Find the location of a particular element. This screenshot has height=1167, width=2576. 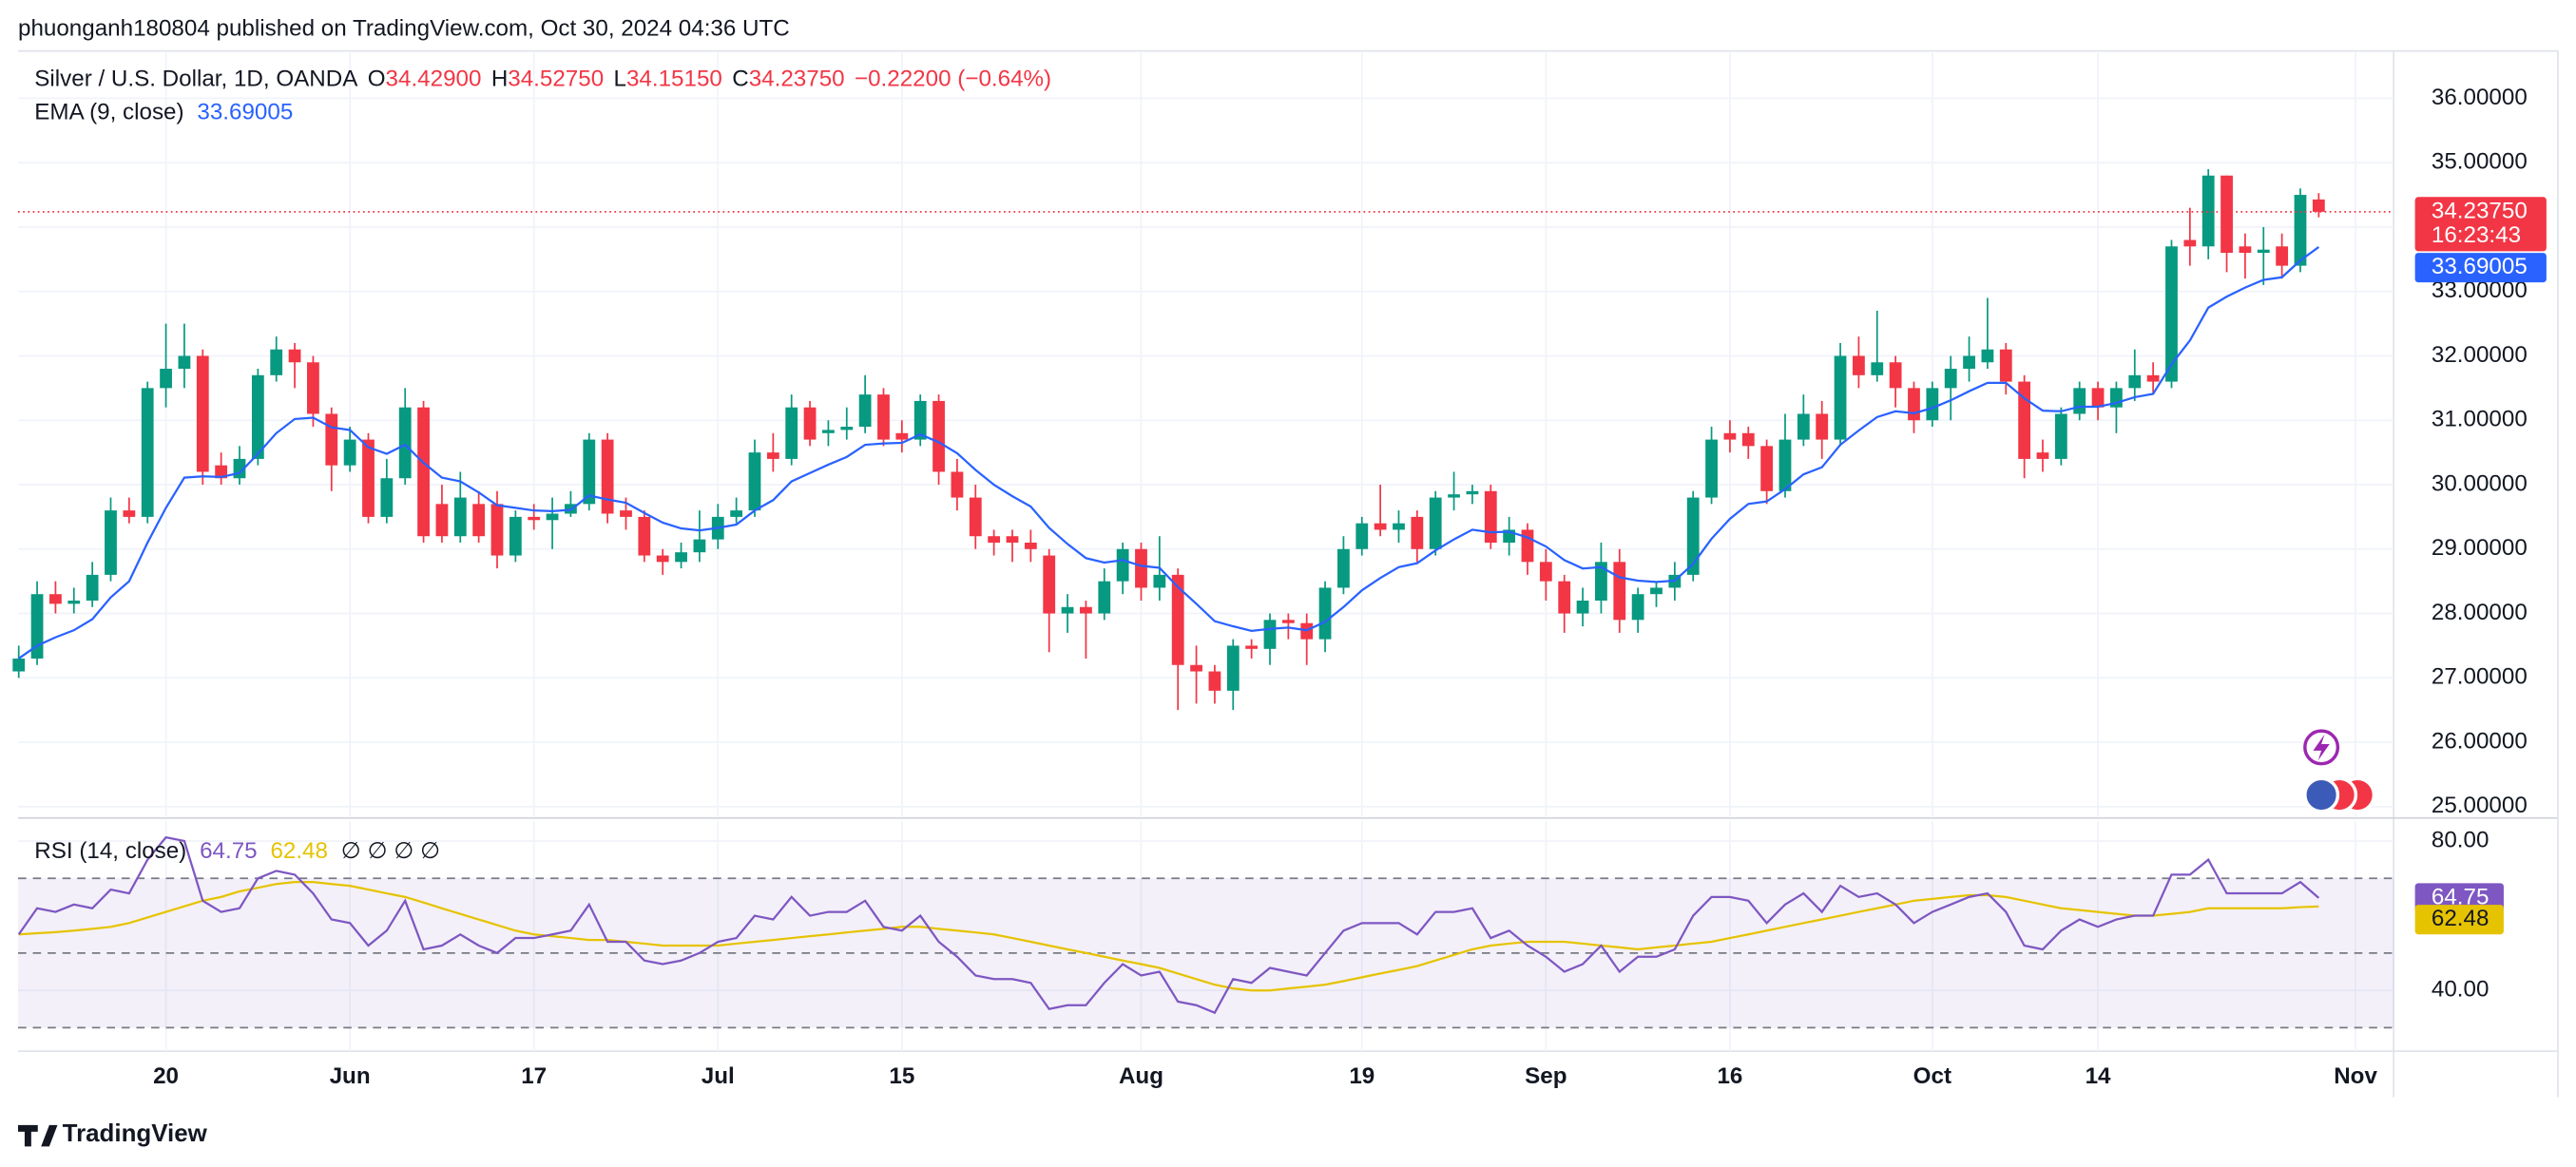

y-tick-label: 28.00000 is located at coordinates (2480, 613).